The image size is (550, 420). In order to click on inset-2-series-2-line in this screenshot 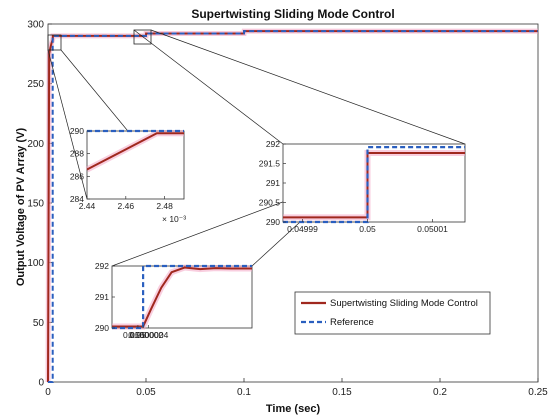, I will do `click(374, 185)`.